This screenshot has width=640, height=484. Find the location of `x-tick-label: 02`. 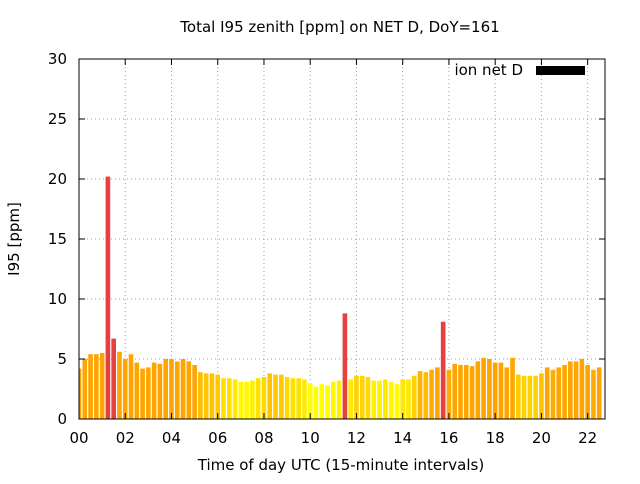

x-tick-label: 02 is located at coordinates (125, 438).